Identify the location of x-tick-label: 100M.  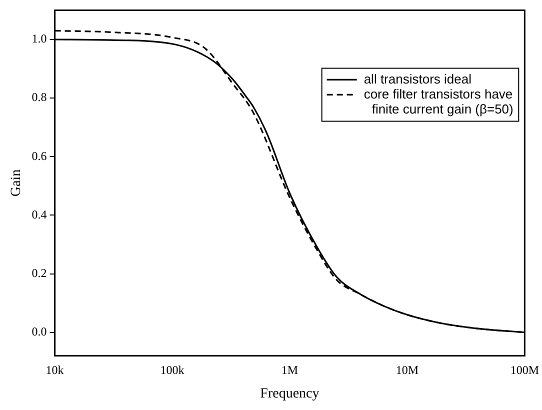
(525, 370).